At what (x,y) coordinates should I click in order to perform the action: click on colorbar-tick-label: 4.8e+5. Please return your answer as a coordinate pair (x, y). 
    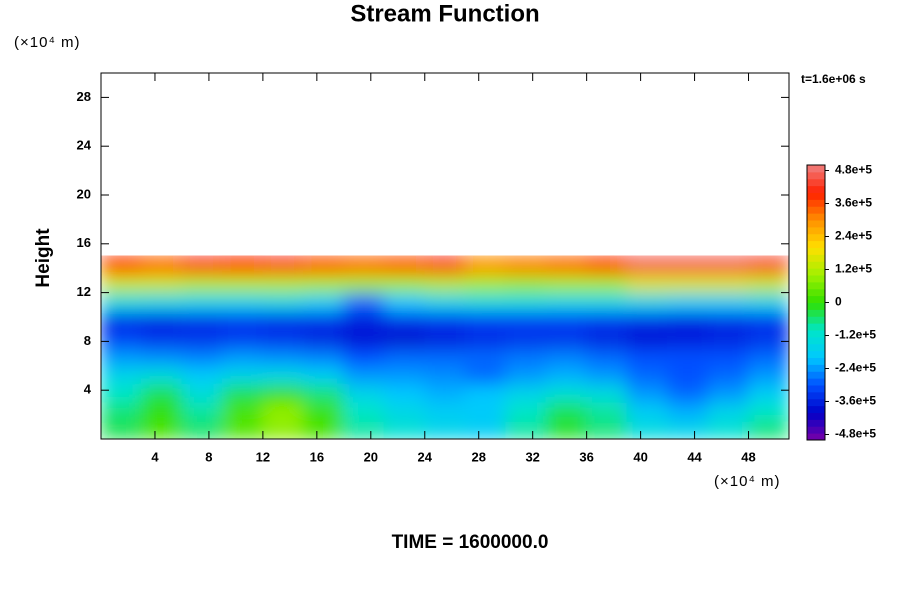
    Looking at the image, I should click on (853, 170).